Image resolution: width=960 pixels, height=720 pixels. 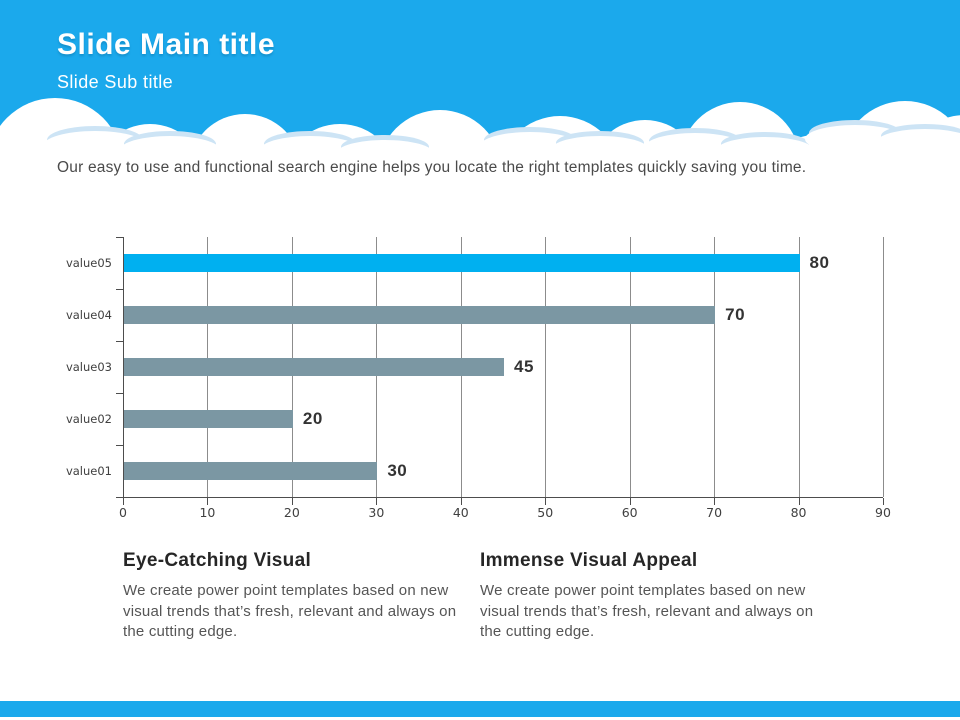 What do you see at coordinates (217, 560) in the screenshot?
I see `section-heading: Eye-Catching Visual` at bounding box center [217, 560].